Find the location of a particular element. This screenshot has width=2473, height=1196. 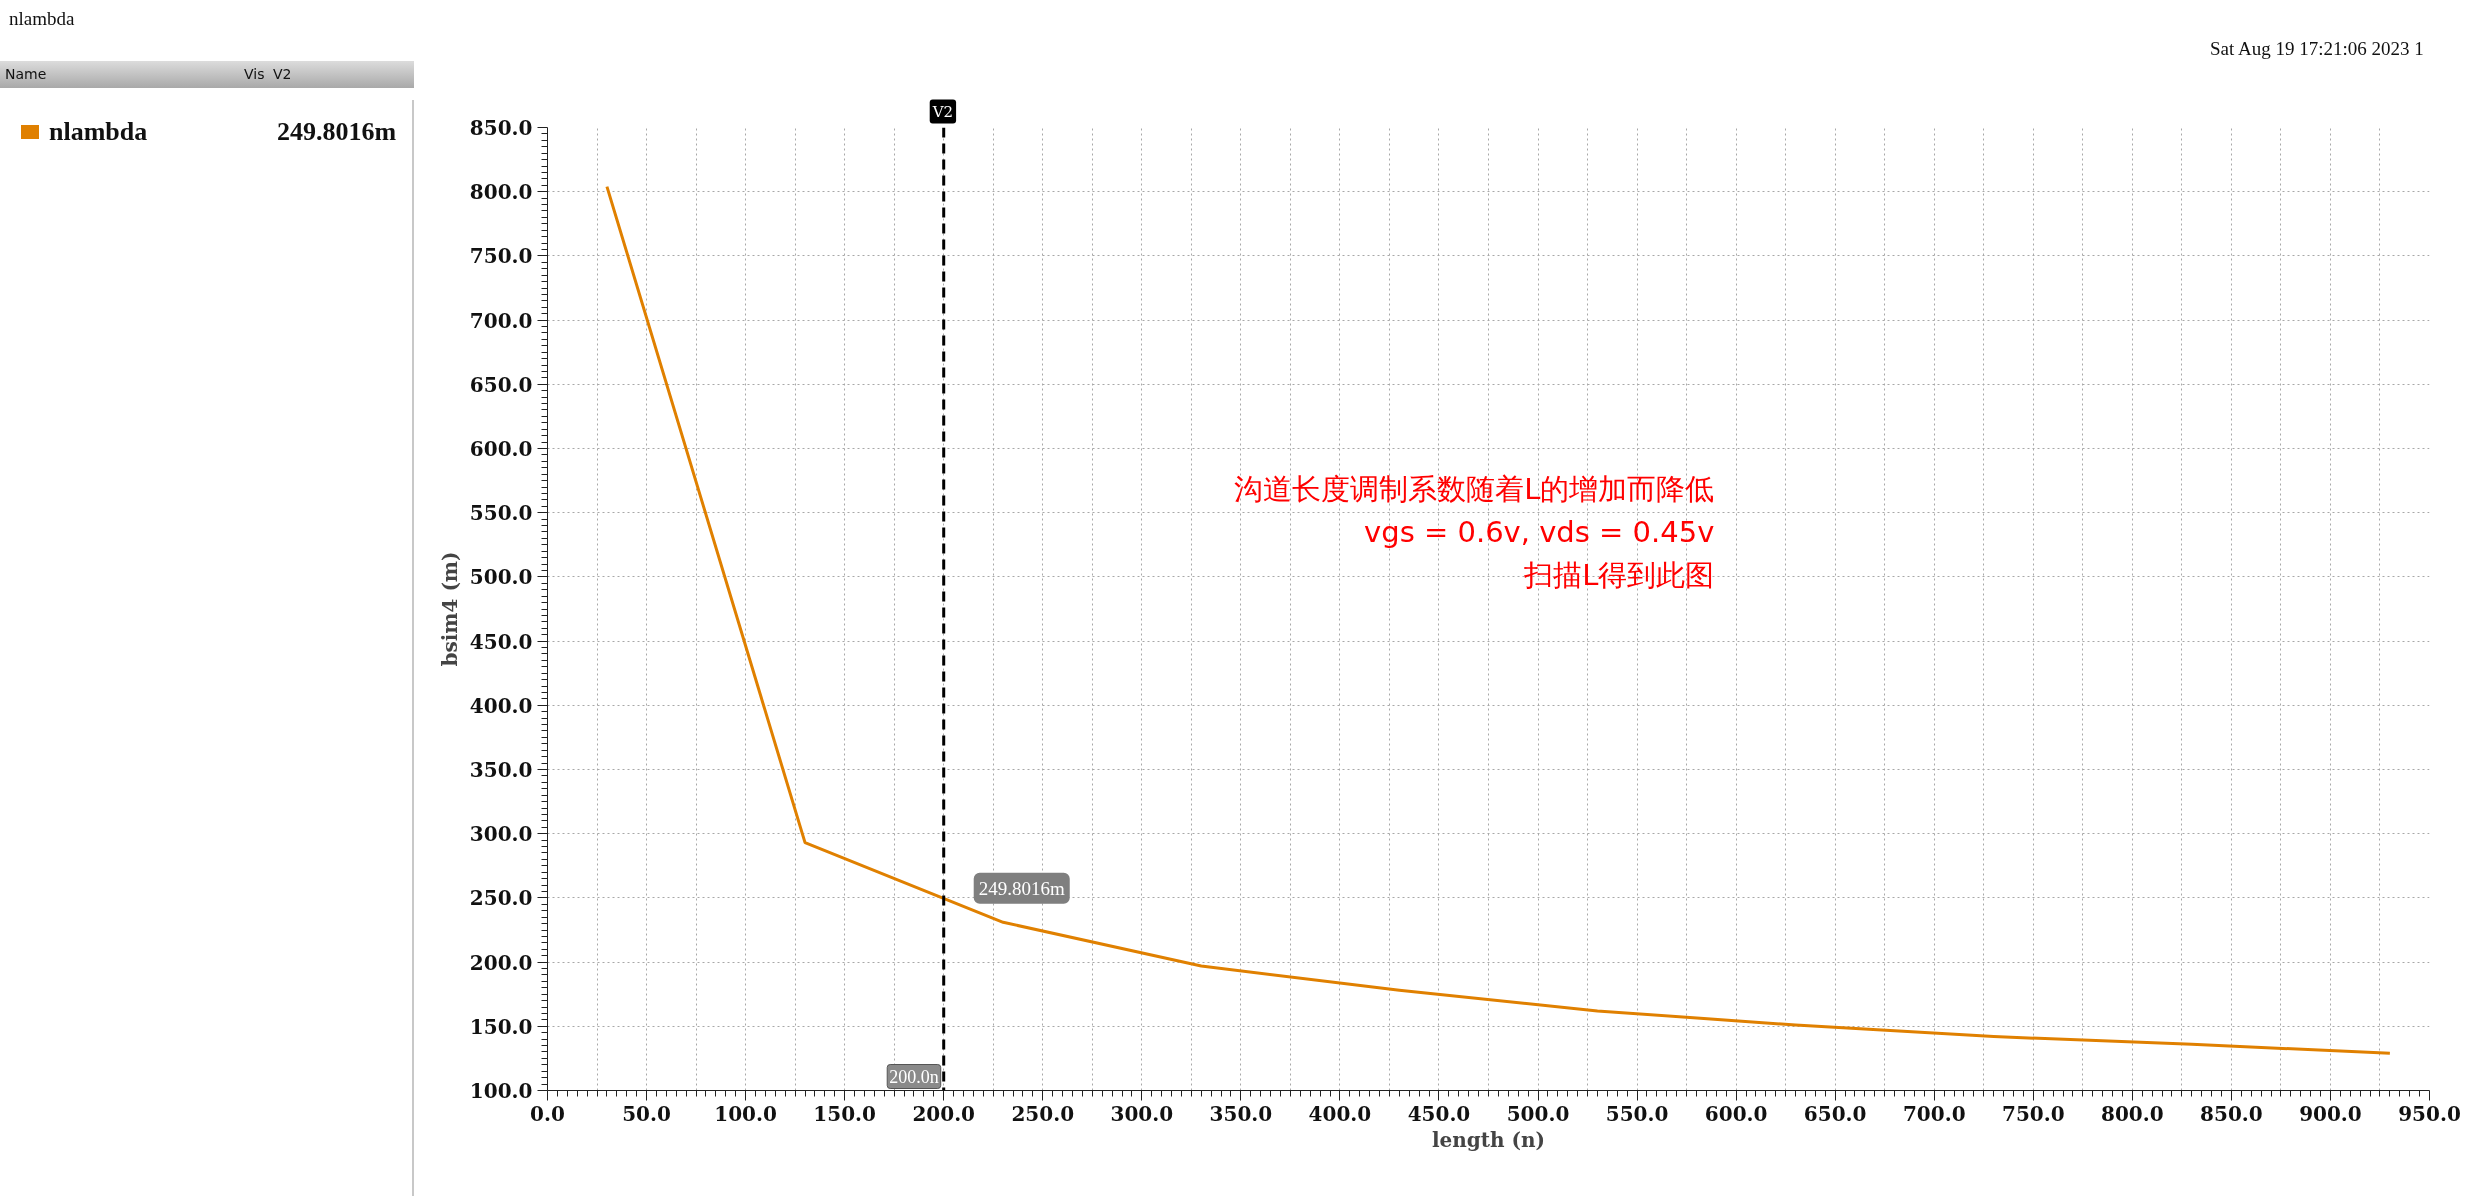

x-tick-label: 150.0 is located at coordinates (844, 1113).